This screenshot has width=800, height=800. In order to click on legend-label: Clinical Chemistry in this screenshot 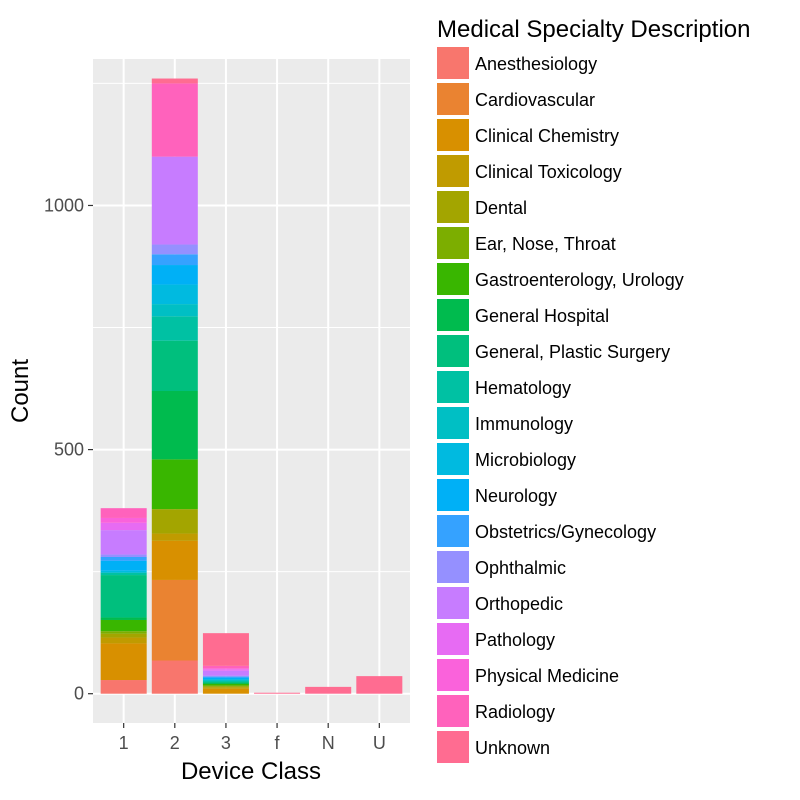, I will do `click(547, 136)`.